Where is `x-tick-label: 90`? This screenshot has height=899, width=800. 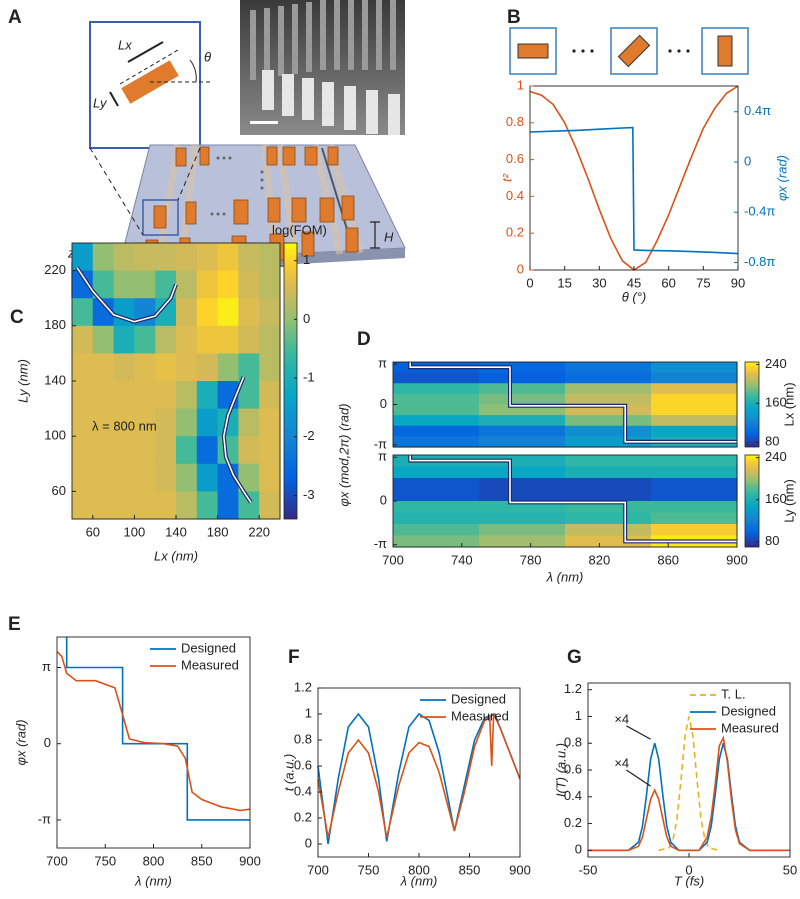 x-tick-label: 90 is located at coordinates (738, 282).